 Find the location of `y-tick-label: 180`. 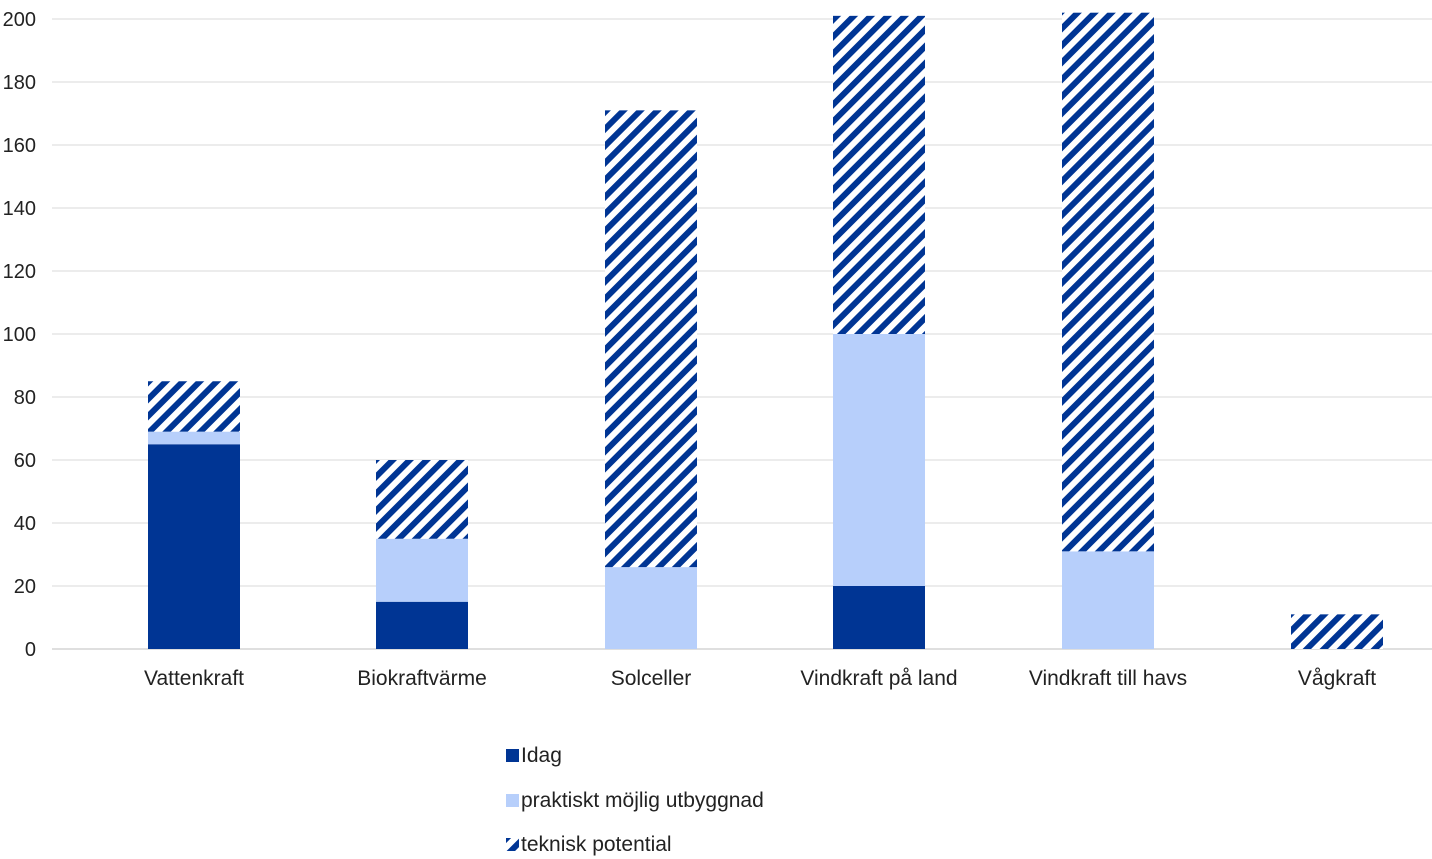

y-tick-label: 180 is located at coordinates (19, 83).